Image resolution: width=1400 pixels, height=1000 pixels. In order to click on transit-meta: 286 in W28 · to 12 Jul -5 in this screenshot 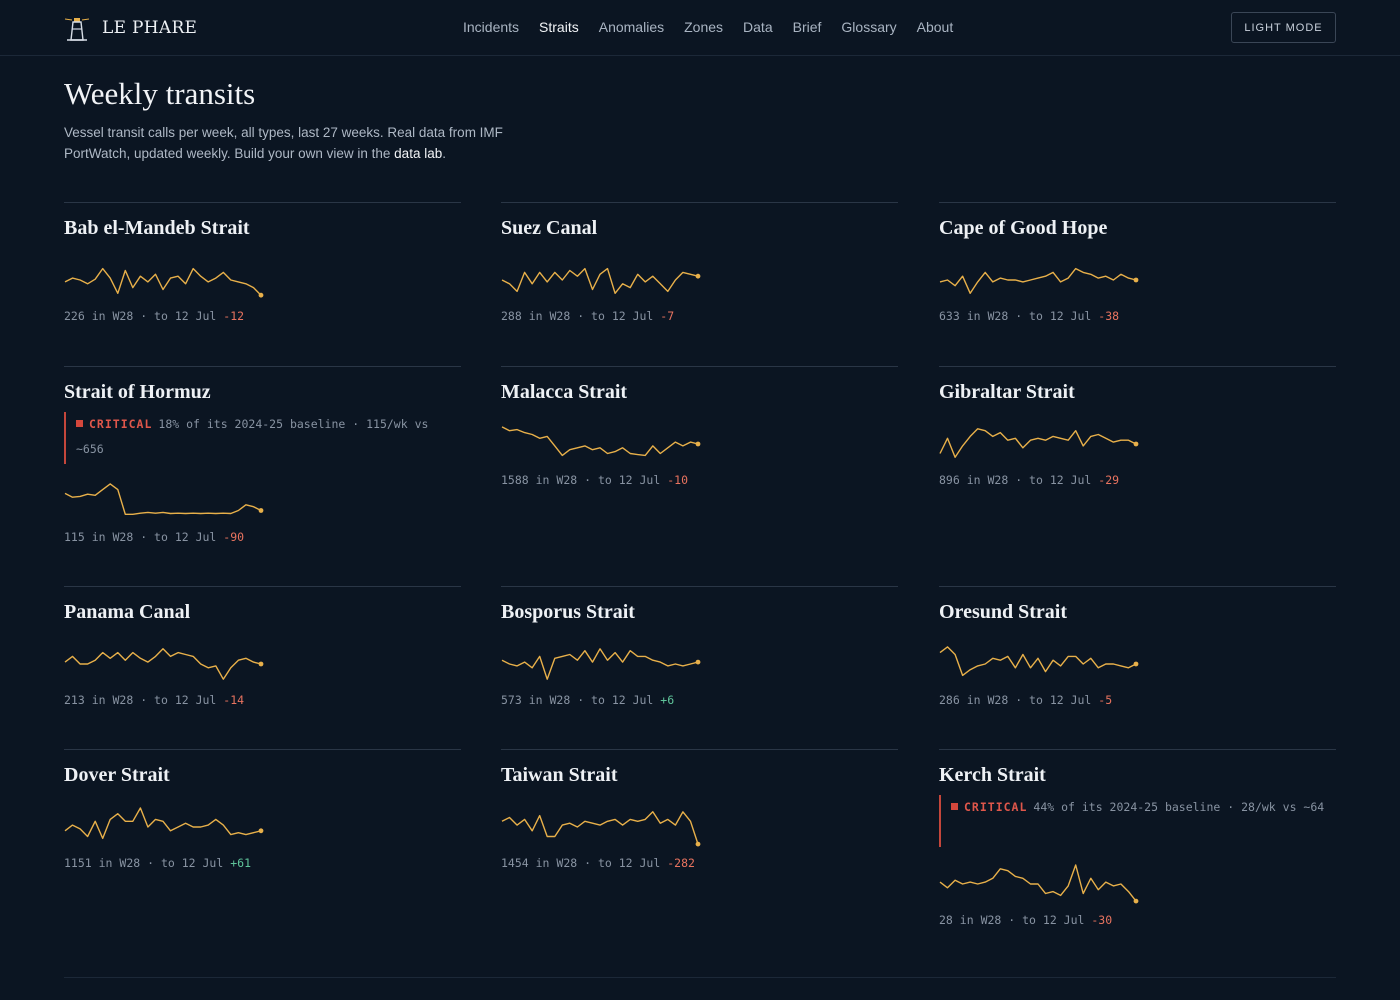, I will do `click(1026, 700)`.